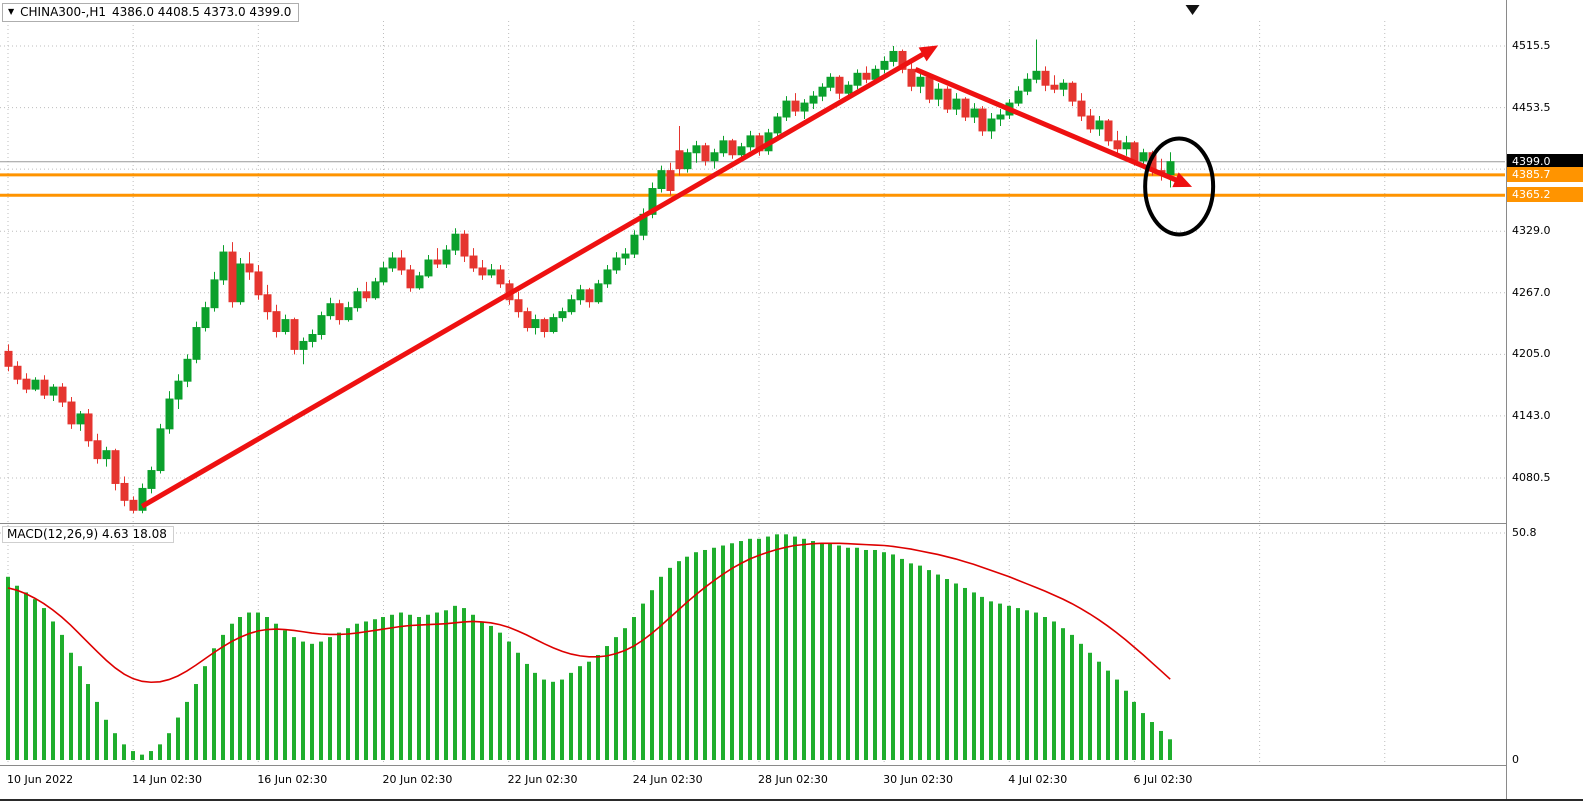 The height and width of the screenshot is (811, 1583). What do you see at coordinates (1531, 231) in the screenshot?
I see `price-axis-label: 4329.0` at bounding box center [1531, 231].